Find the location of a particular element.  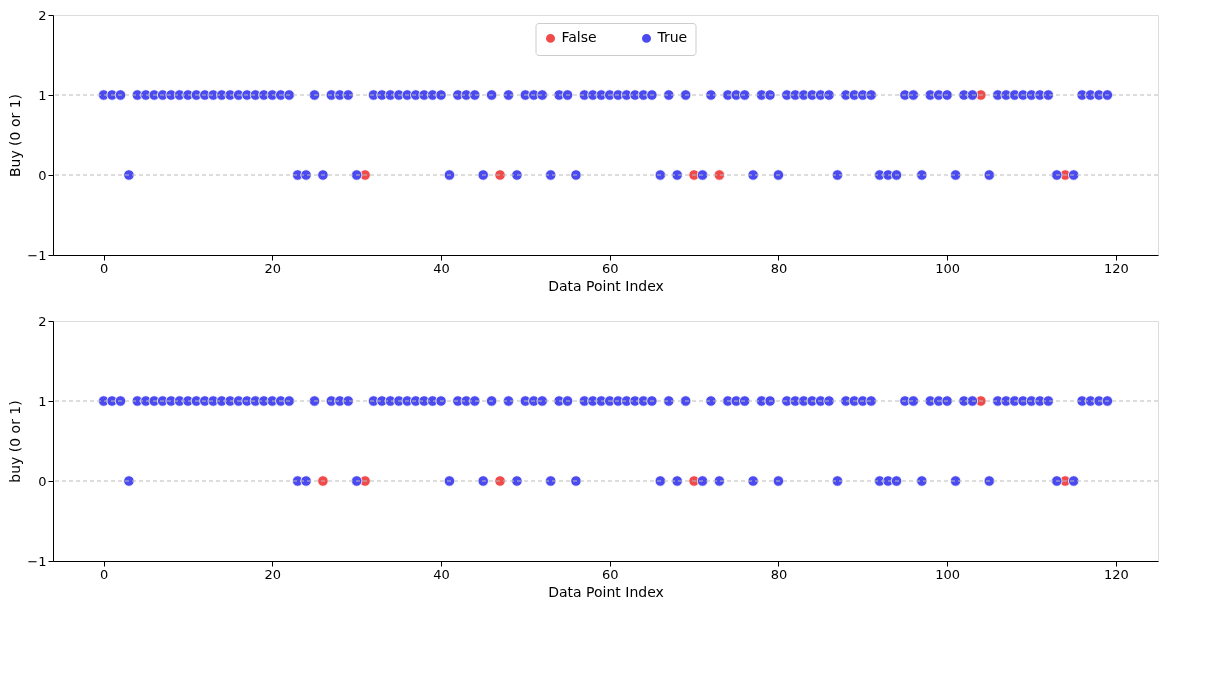

legend-label: False is located at coordinates (579, 37).